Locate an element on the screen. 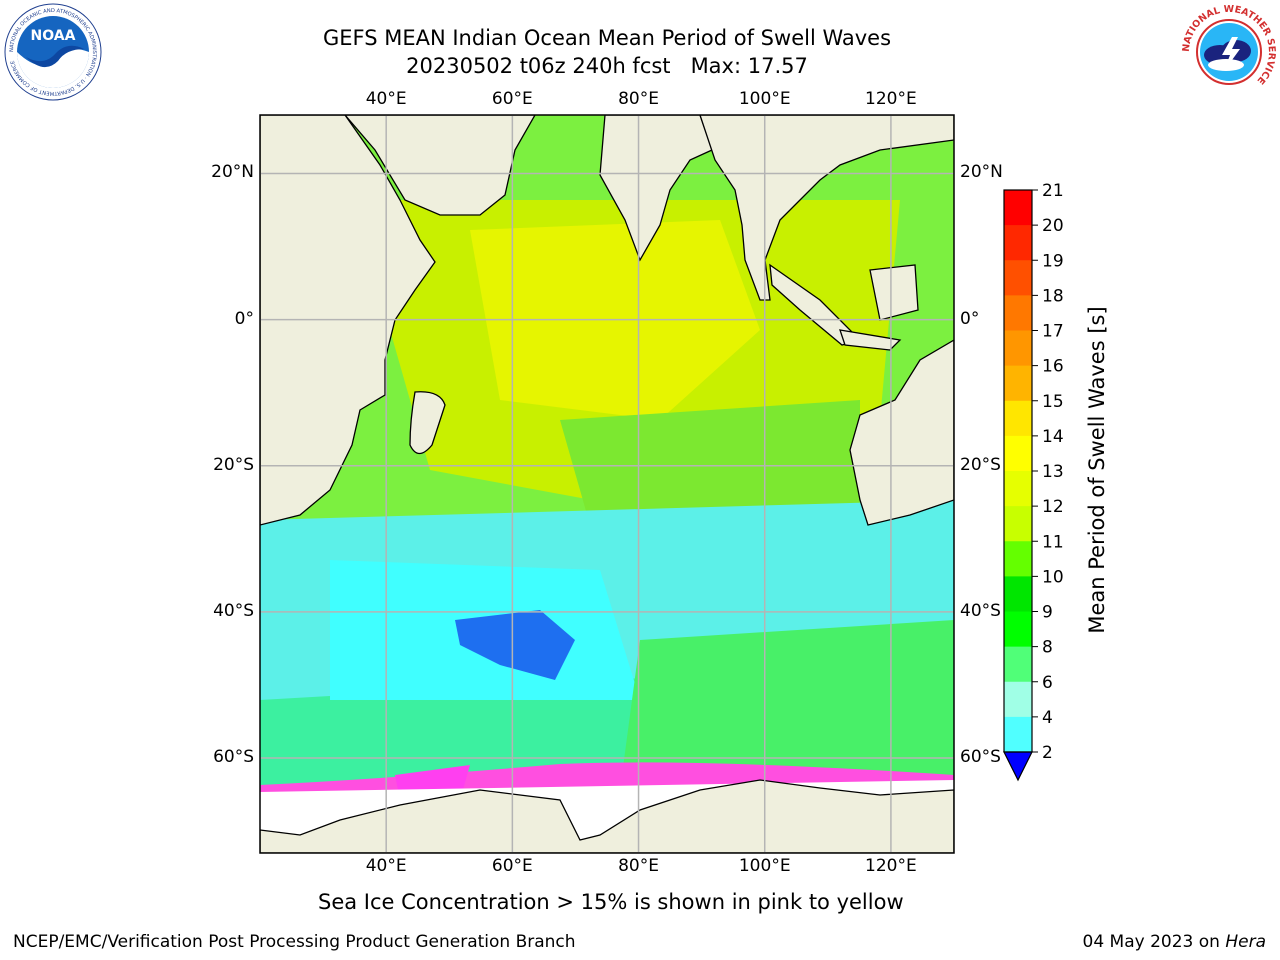  lat-tick-right-2: 20°S is located at coordinates (980, 464).